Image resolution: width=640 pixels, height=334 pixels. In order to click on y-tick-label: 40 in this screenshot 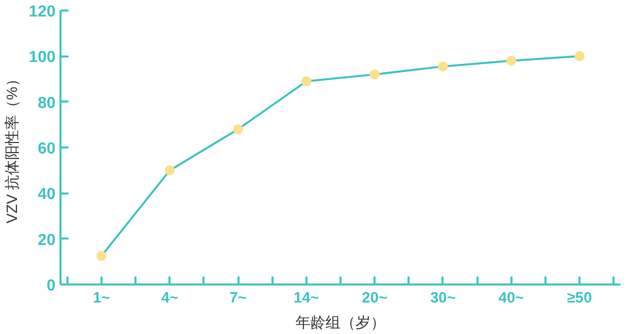, I will do `click(47, 195)`.